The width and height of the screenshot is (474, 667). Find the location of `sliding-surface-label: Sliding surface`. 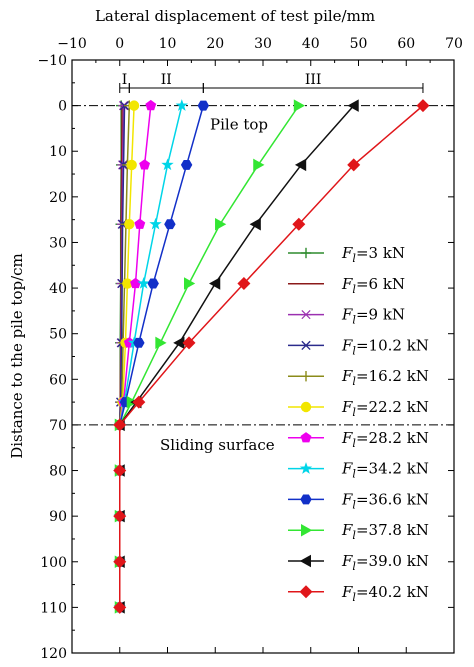

sliding-surface-label: Sliding surface is located at coordinates (217, 445).